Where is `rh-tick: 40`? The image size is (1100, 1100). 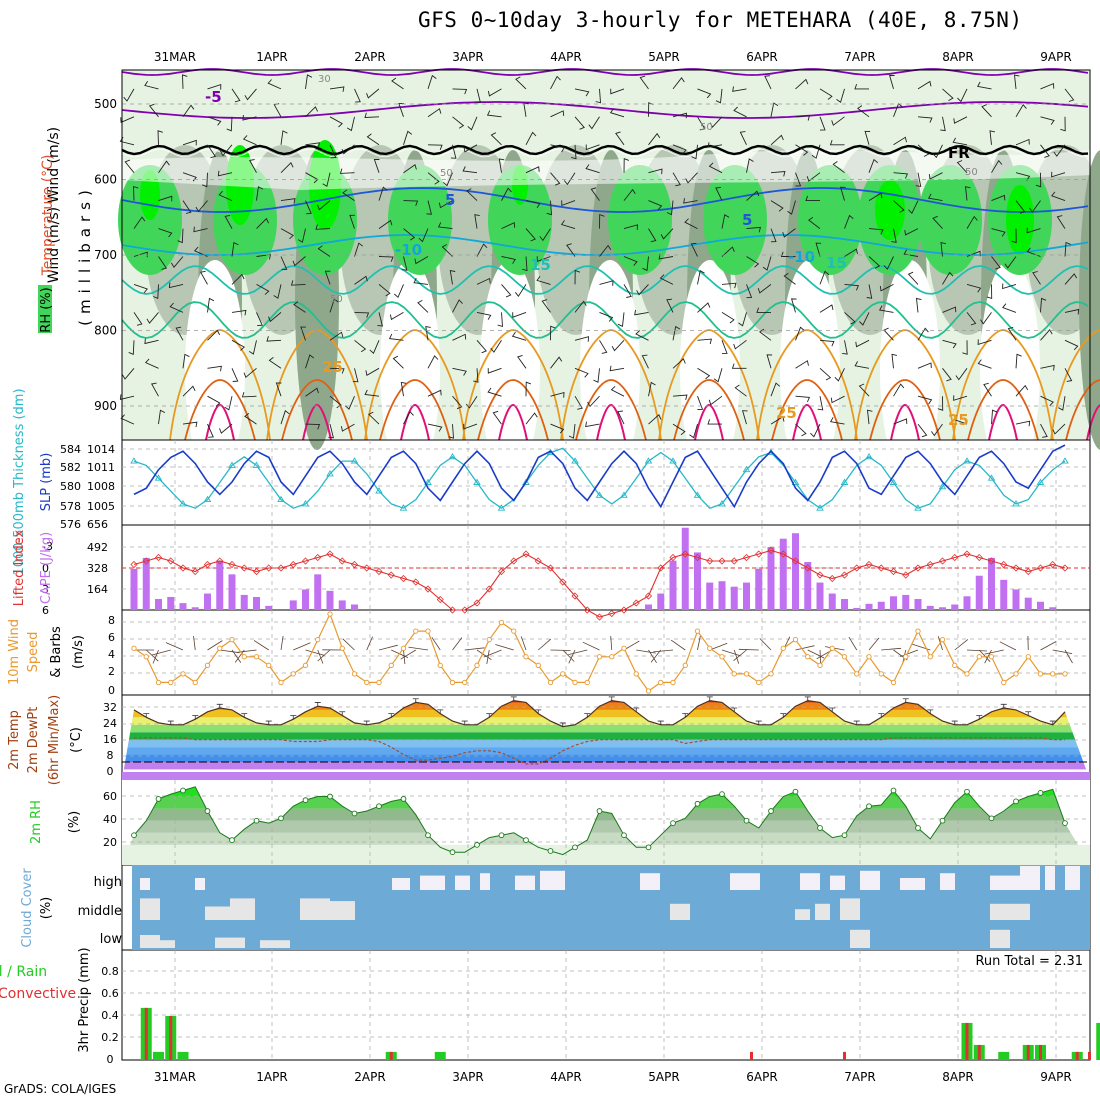 rh-tick: 40 is located at coordinates (110, 819).